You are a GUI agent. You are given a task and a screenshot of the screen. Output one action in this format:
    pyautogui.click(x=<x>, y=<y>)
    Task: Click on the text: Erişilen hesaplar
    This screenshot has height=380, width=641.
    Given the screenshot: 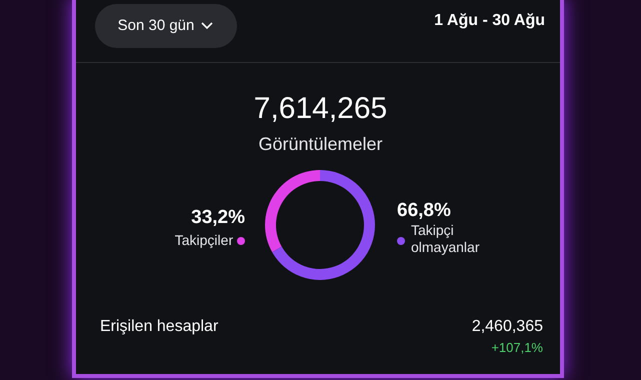 What is the action you would take?
    pyautogui.click(x=159, y=327)
    